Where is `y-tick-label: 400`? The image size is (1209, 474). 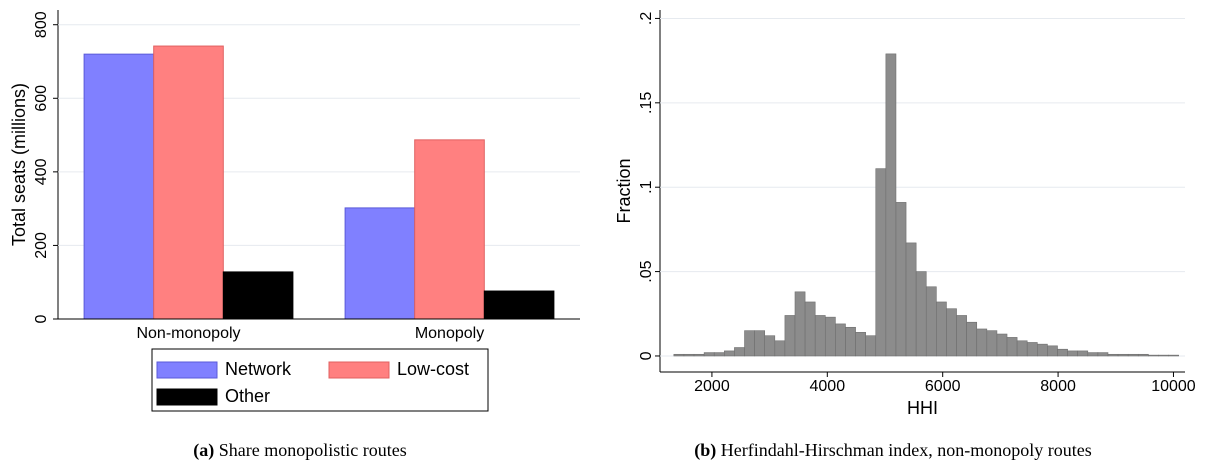
y-tick-label: 400 is located at coordinates (41, 171).